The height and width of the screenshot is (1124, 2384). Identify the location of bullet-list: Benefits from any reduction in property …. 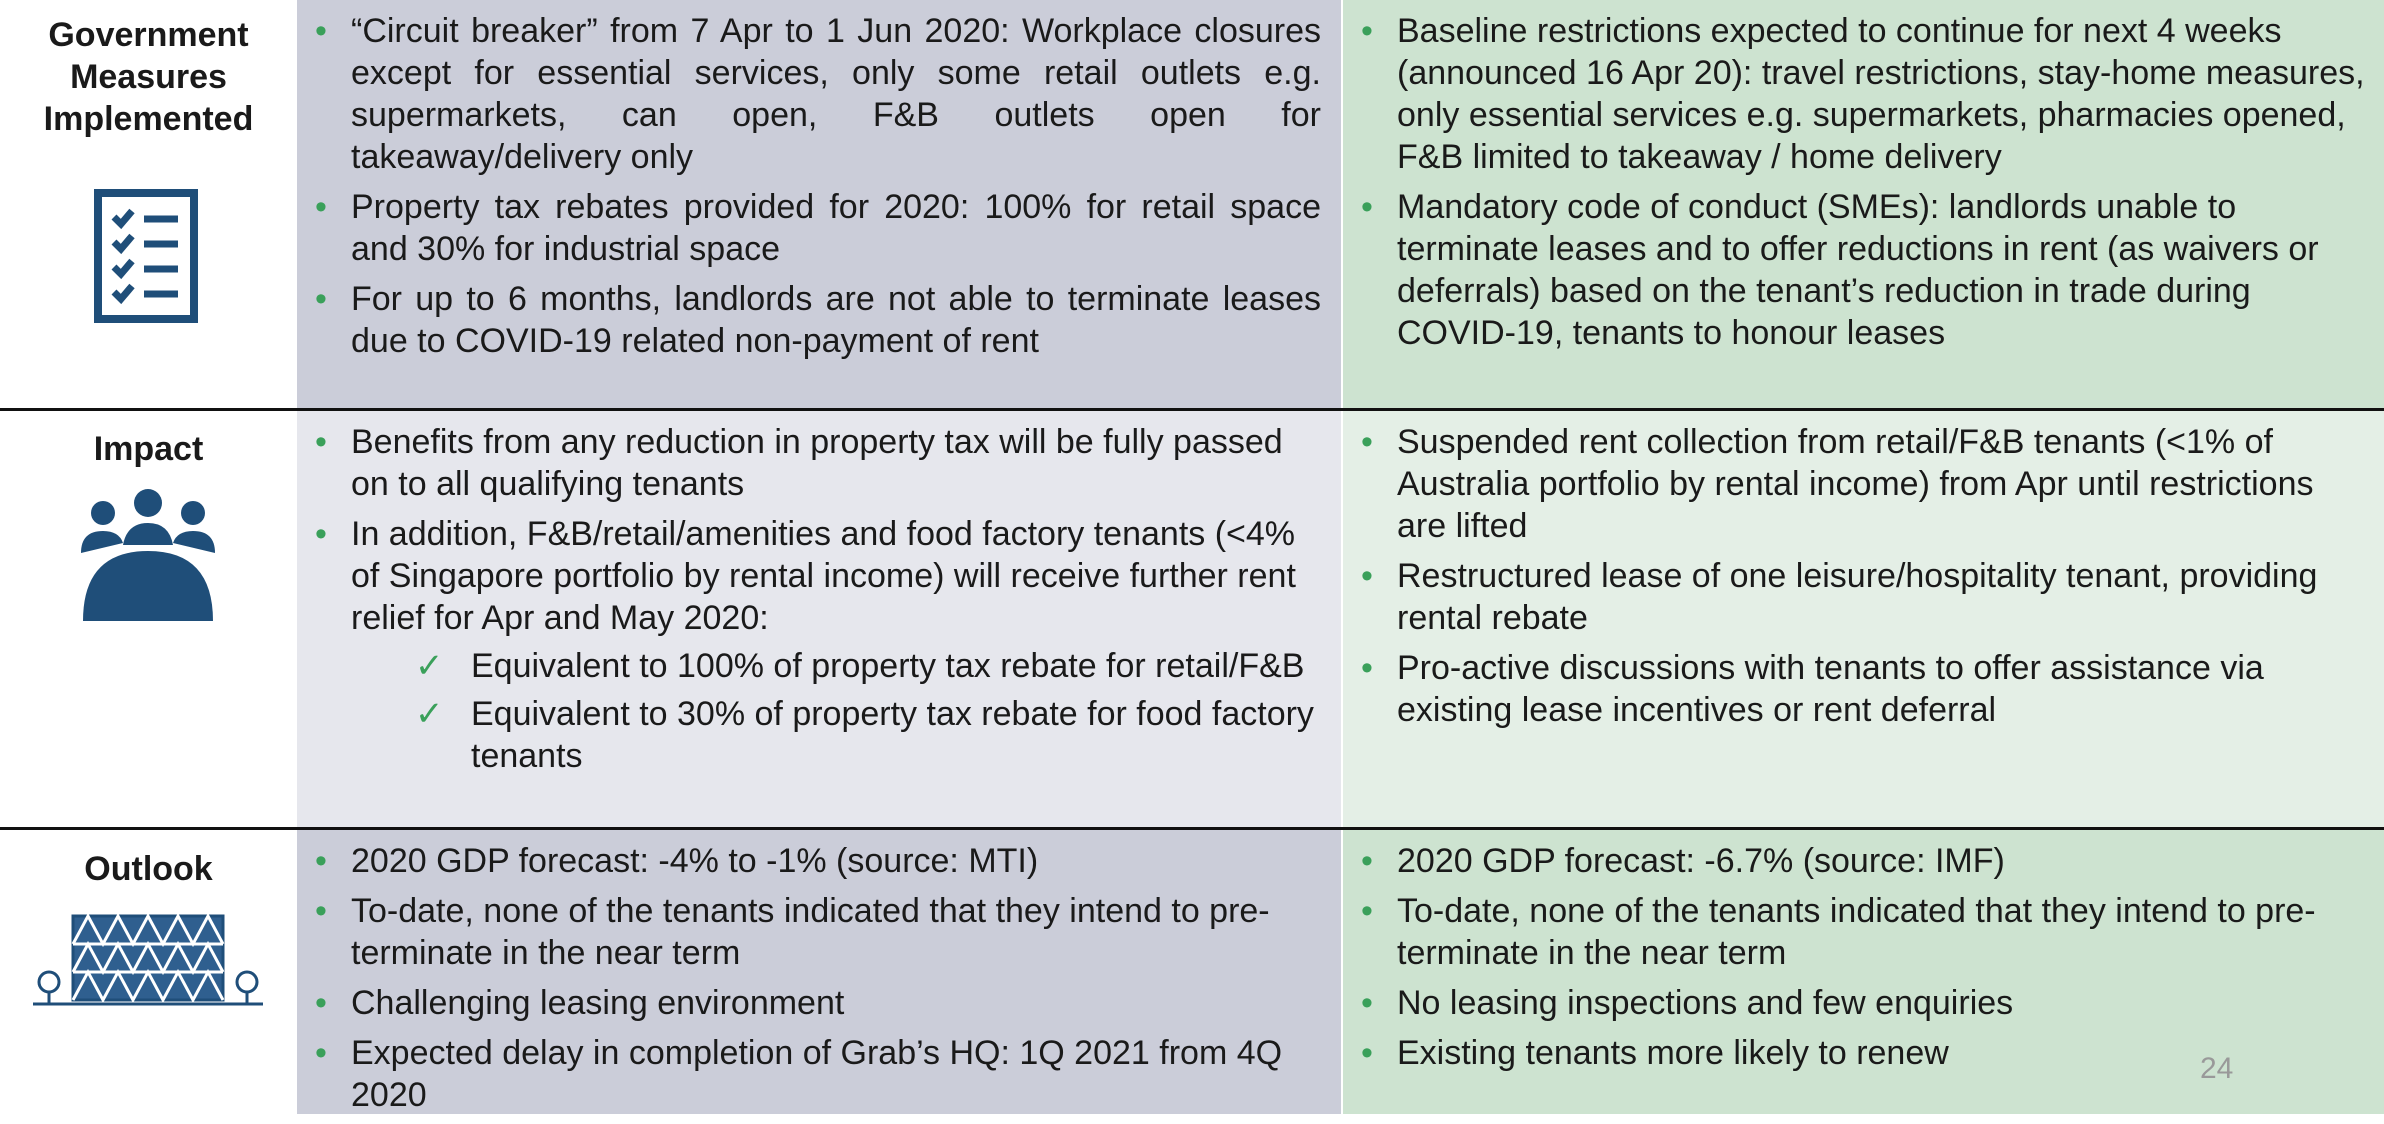
(816, 599).